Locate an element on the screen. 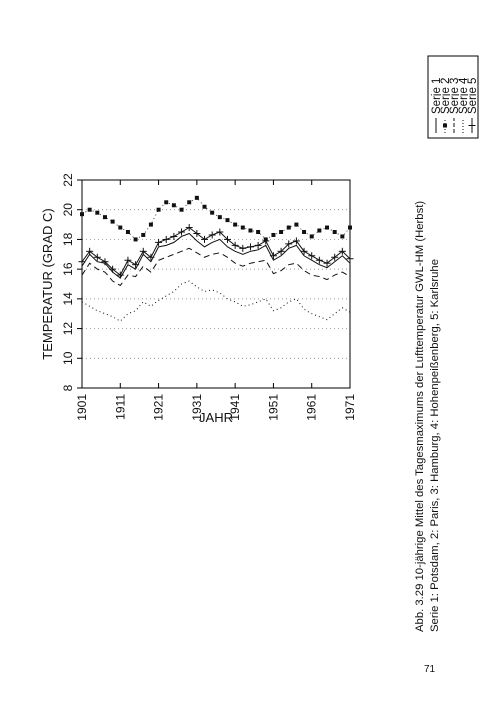  series-5-line is located at coordinates (216, 251).